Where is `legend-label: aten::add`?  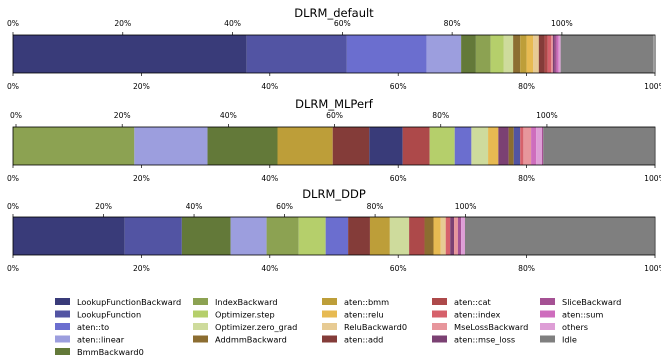 legend-label: aten::add is located at coordinates (363, 339).